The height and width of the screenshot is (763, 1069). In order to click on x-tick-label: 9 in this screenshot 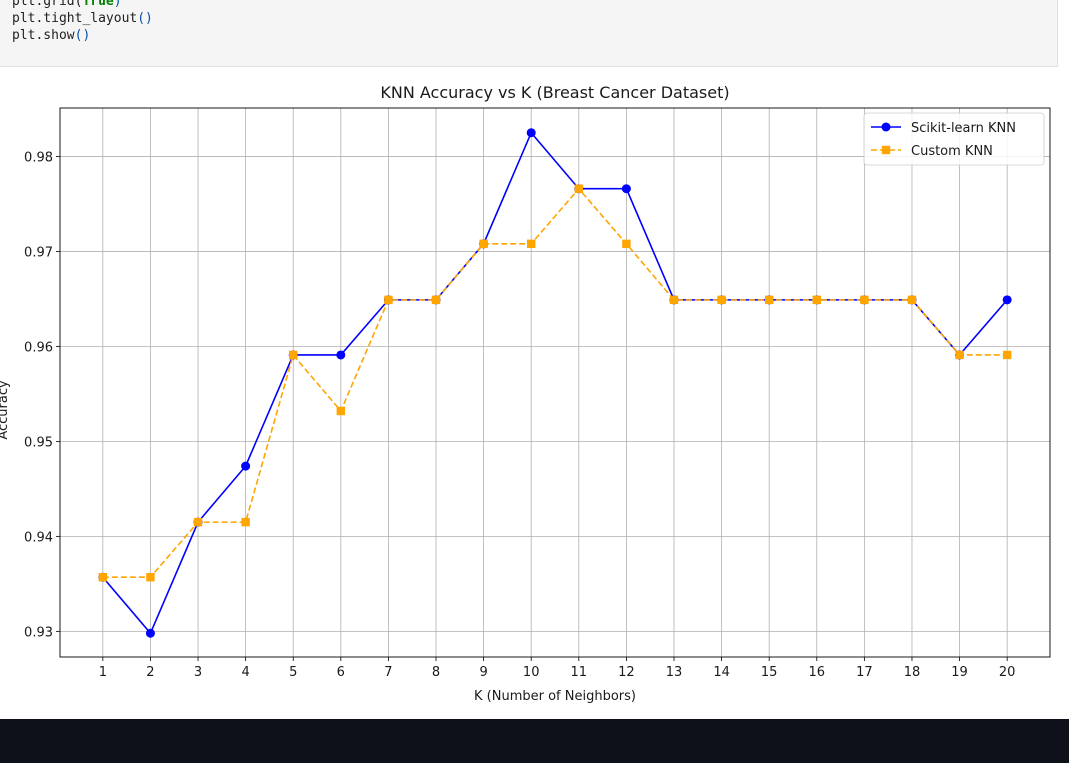, I will do `click(483, 672)`.